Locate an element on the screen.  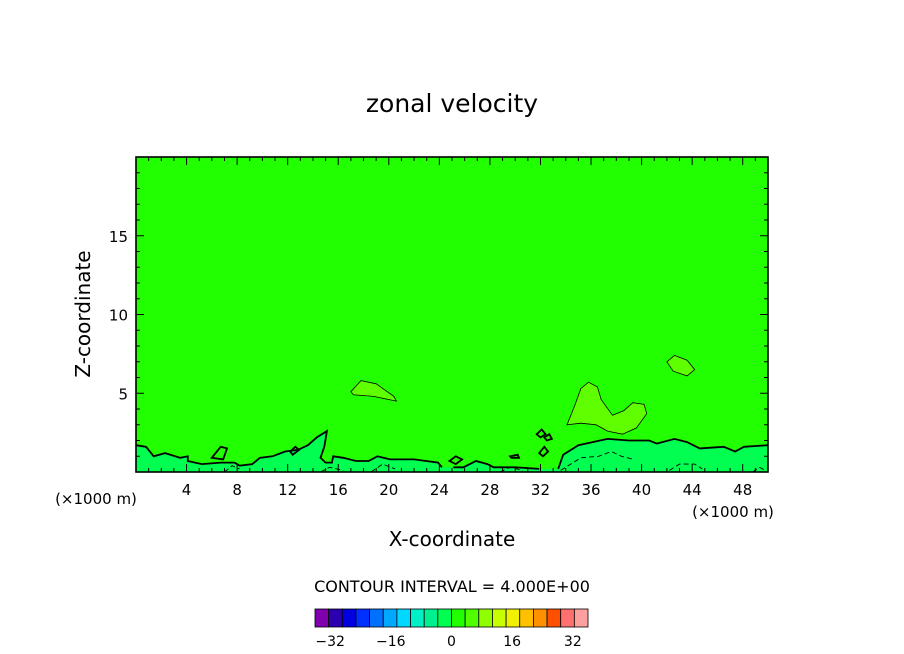
colorbar-tick-label: 32 is located at coordinates (573, 642).